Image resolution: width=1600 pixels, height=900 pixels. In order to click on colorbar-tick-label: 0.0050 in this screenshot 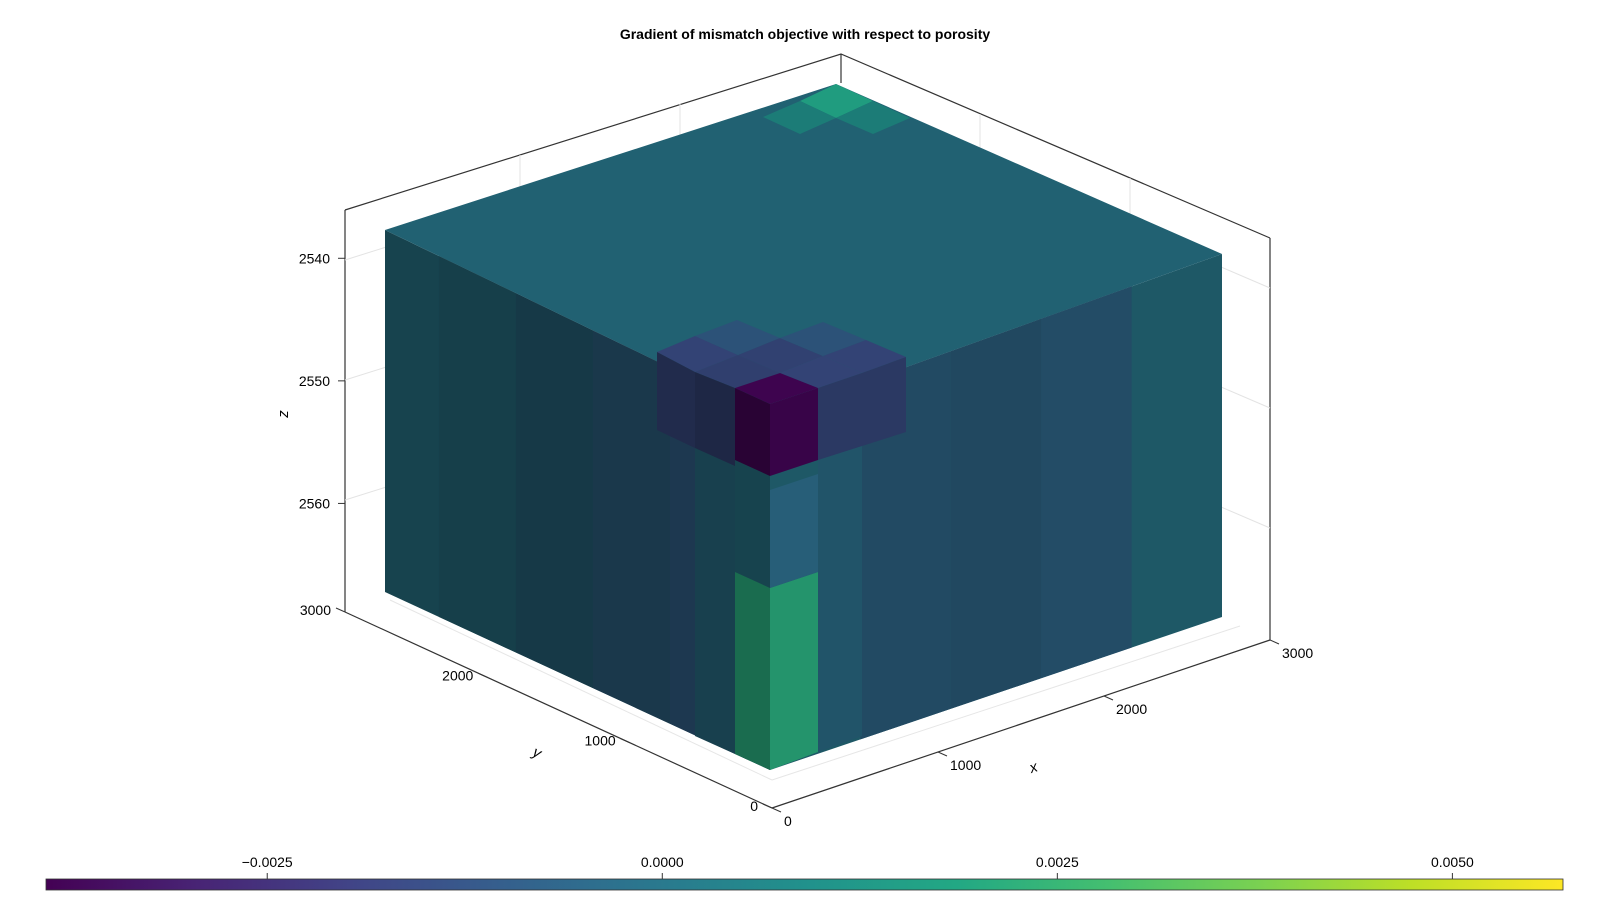, I will do `click(1452, 862)`.